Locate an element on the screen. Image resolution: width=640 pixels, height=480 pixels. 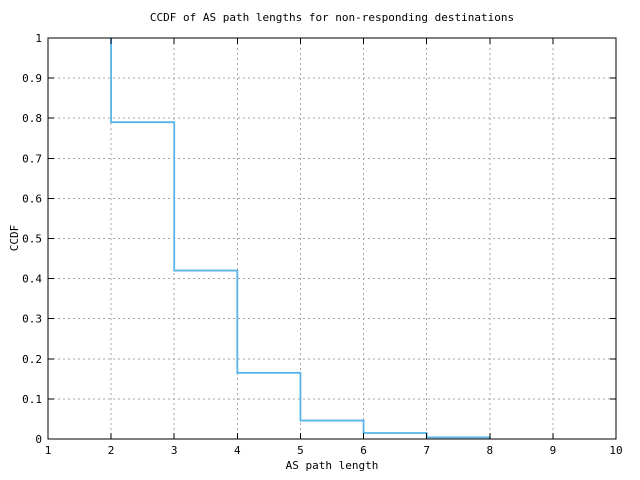
x-tick-label: 3 is located at coordinates (174, 450).